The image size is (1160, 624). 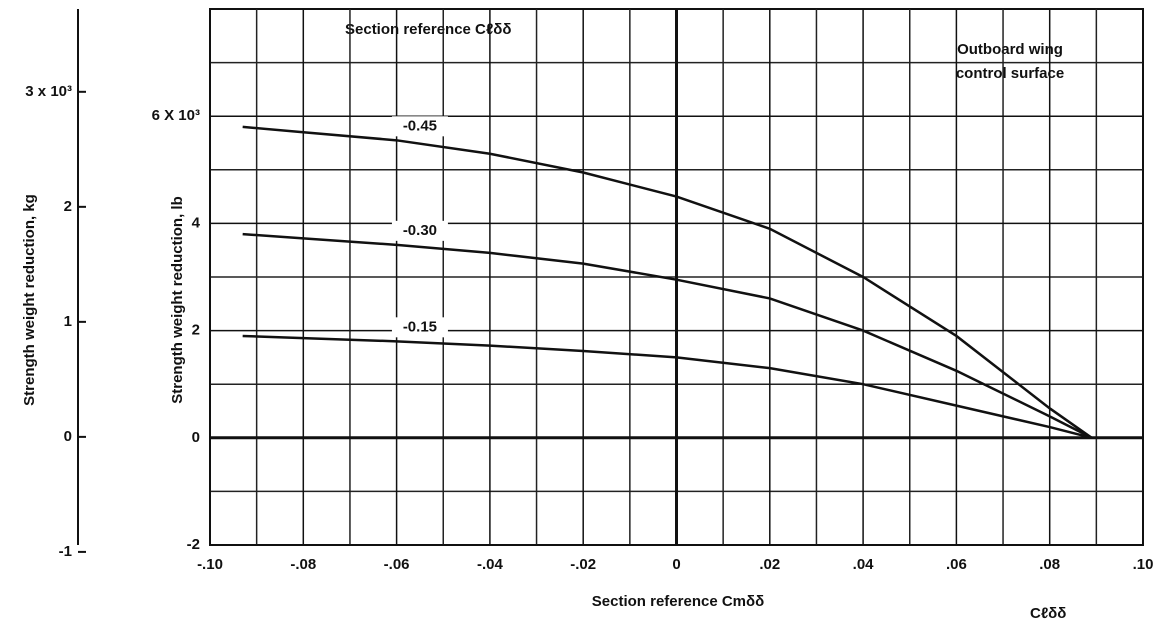 What do you see at coordinates (769, 564) in the screenshot?
I see `x-tick-label: .02` at bounding box center [769, 564].